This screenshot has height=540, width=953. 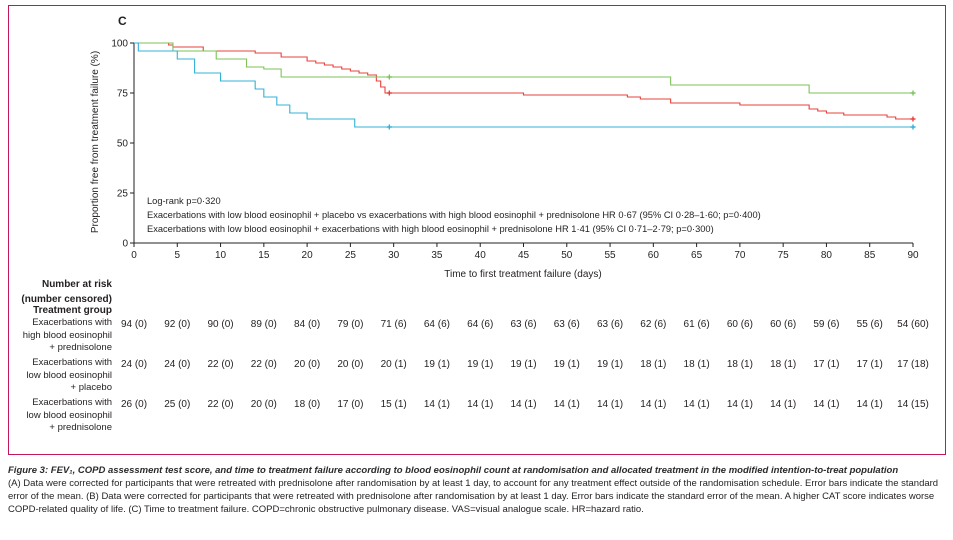 I want to click on risk-cell: 84 (0), so click(x=307, y=324).